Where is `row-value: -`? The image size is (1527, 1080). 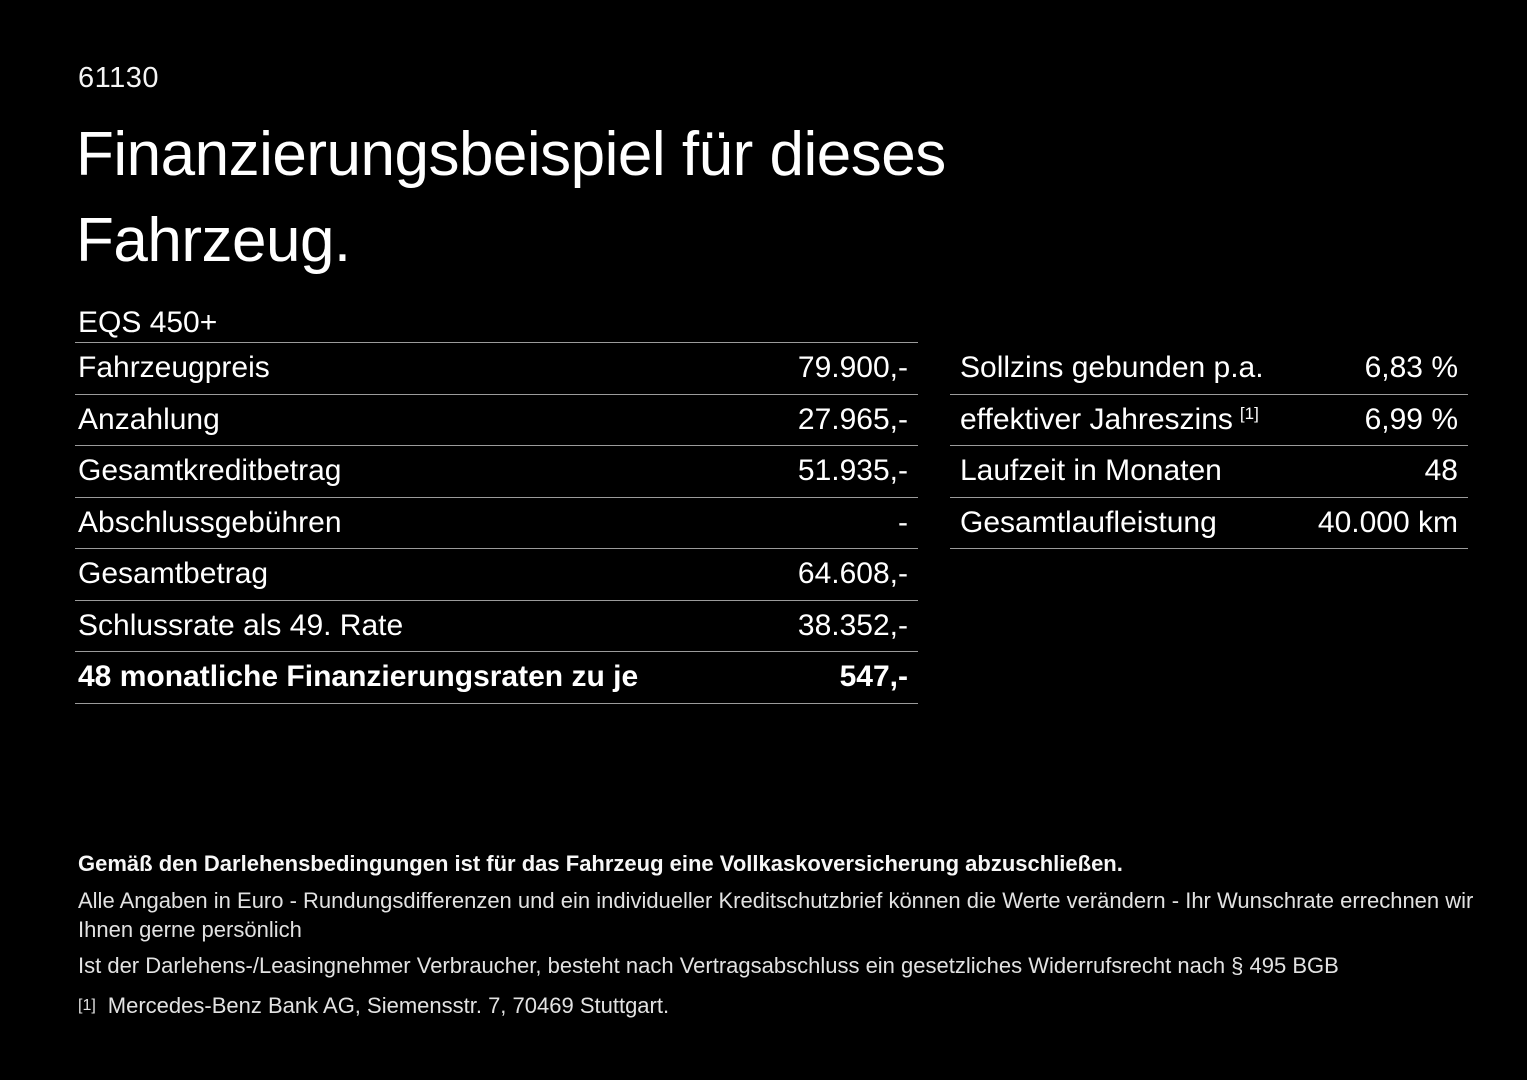 row-value: - is located at coordinates (903, 522).